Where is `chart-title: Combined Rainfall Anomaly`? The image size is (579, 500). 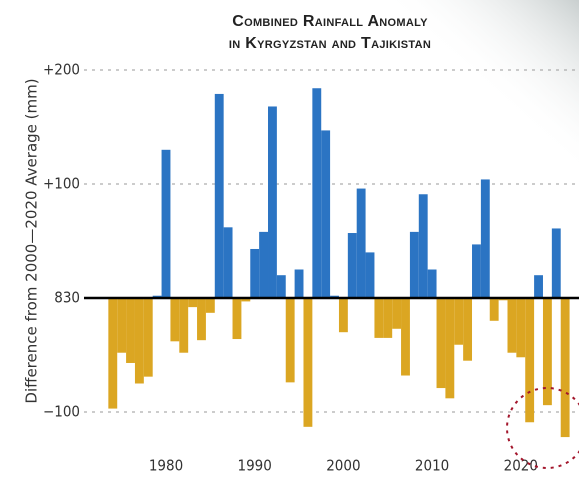
chart-title: Combined Rainfall Anomaly is located at coordinates (330, 21).